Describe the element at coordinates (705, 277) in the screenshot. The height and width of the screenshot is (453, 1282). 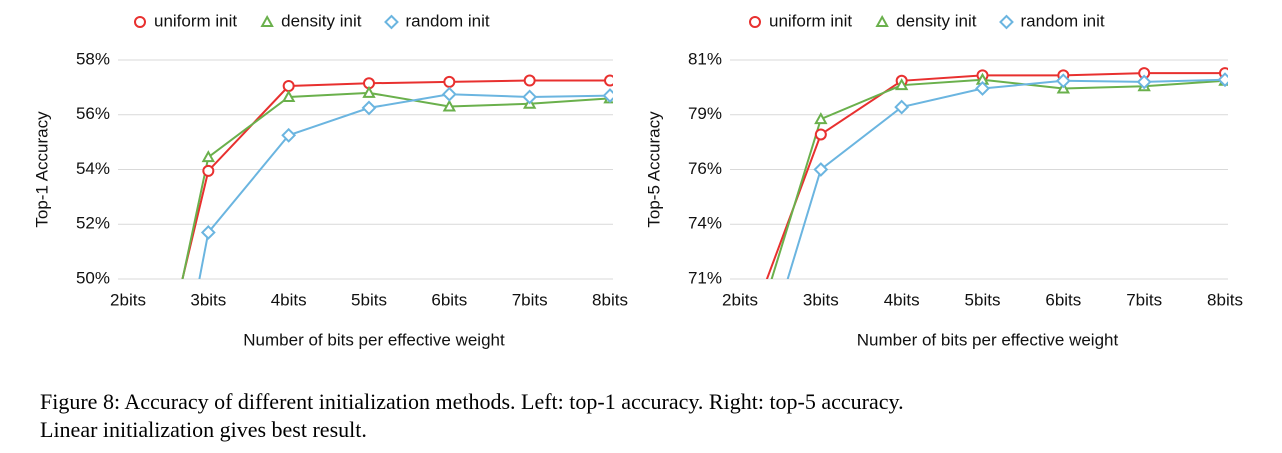
I see `y-tick-label: 71%` at that location.